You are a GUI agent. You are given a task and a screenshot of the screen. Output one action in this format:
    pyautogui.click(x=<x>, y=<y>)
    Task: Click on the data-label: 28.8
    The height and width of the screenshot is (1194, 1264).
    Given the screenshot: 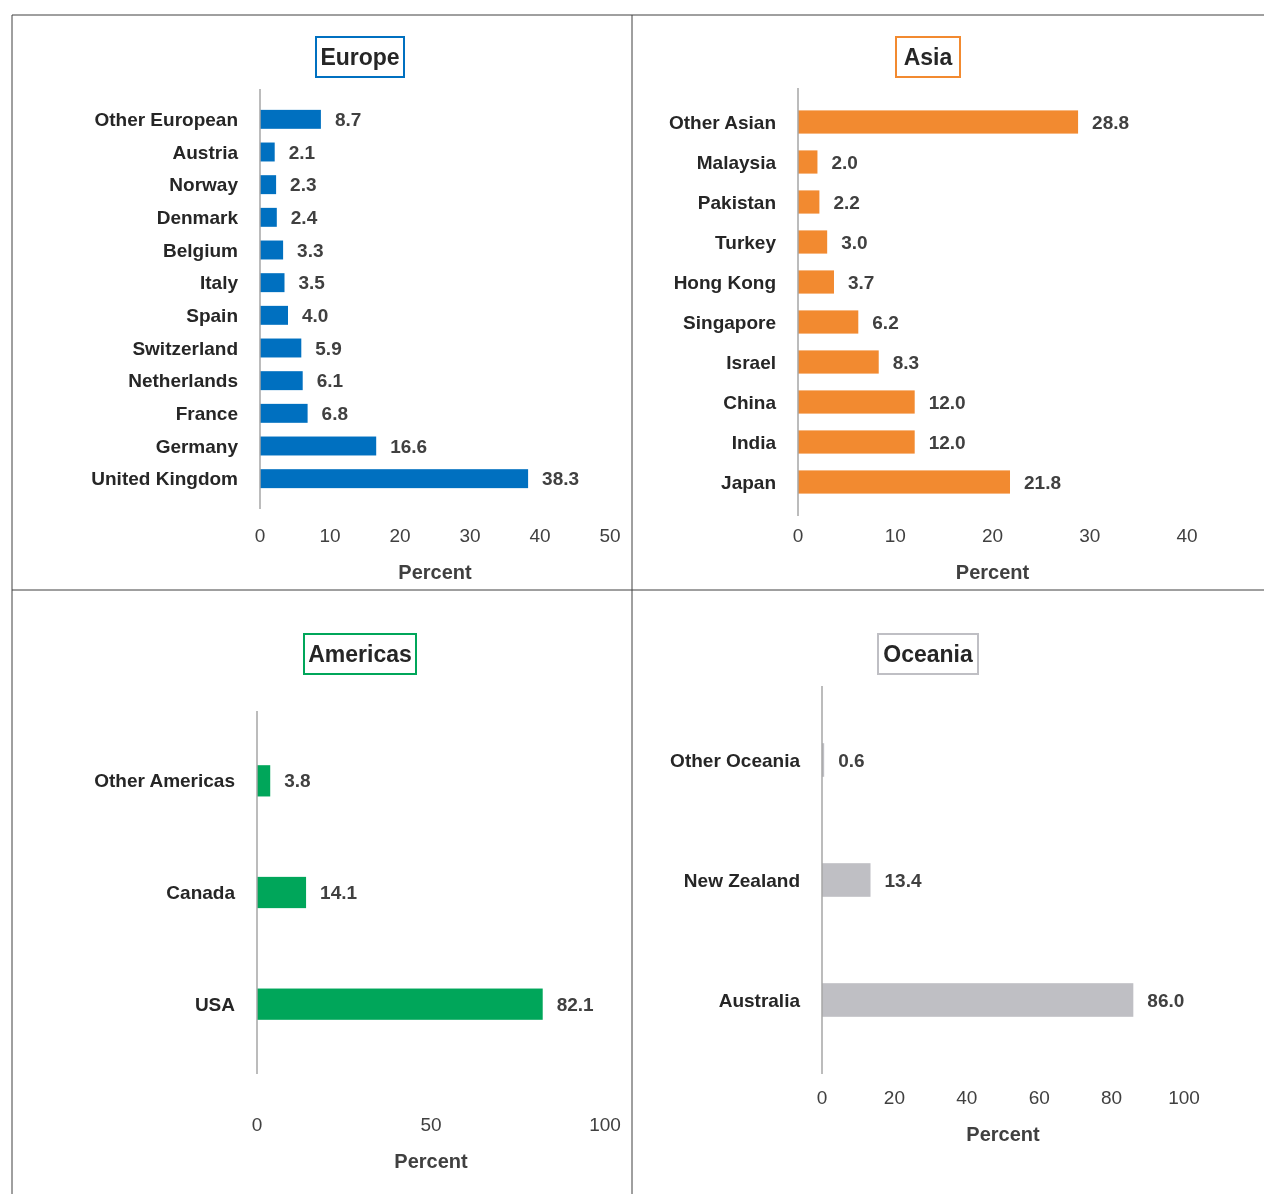 What is the action you would take?
    pyautogui.click(x=1111, y=122)
    